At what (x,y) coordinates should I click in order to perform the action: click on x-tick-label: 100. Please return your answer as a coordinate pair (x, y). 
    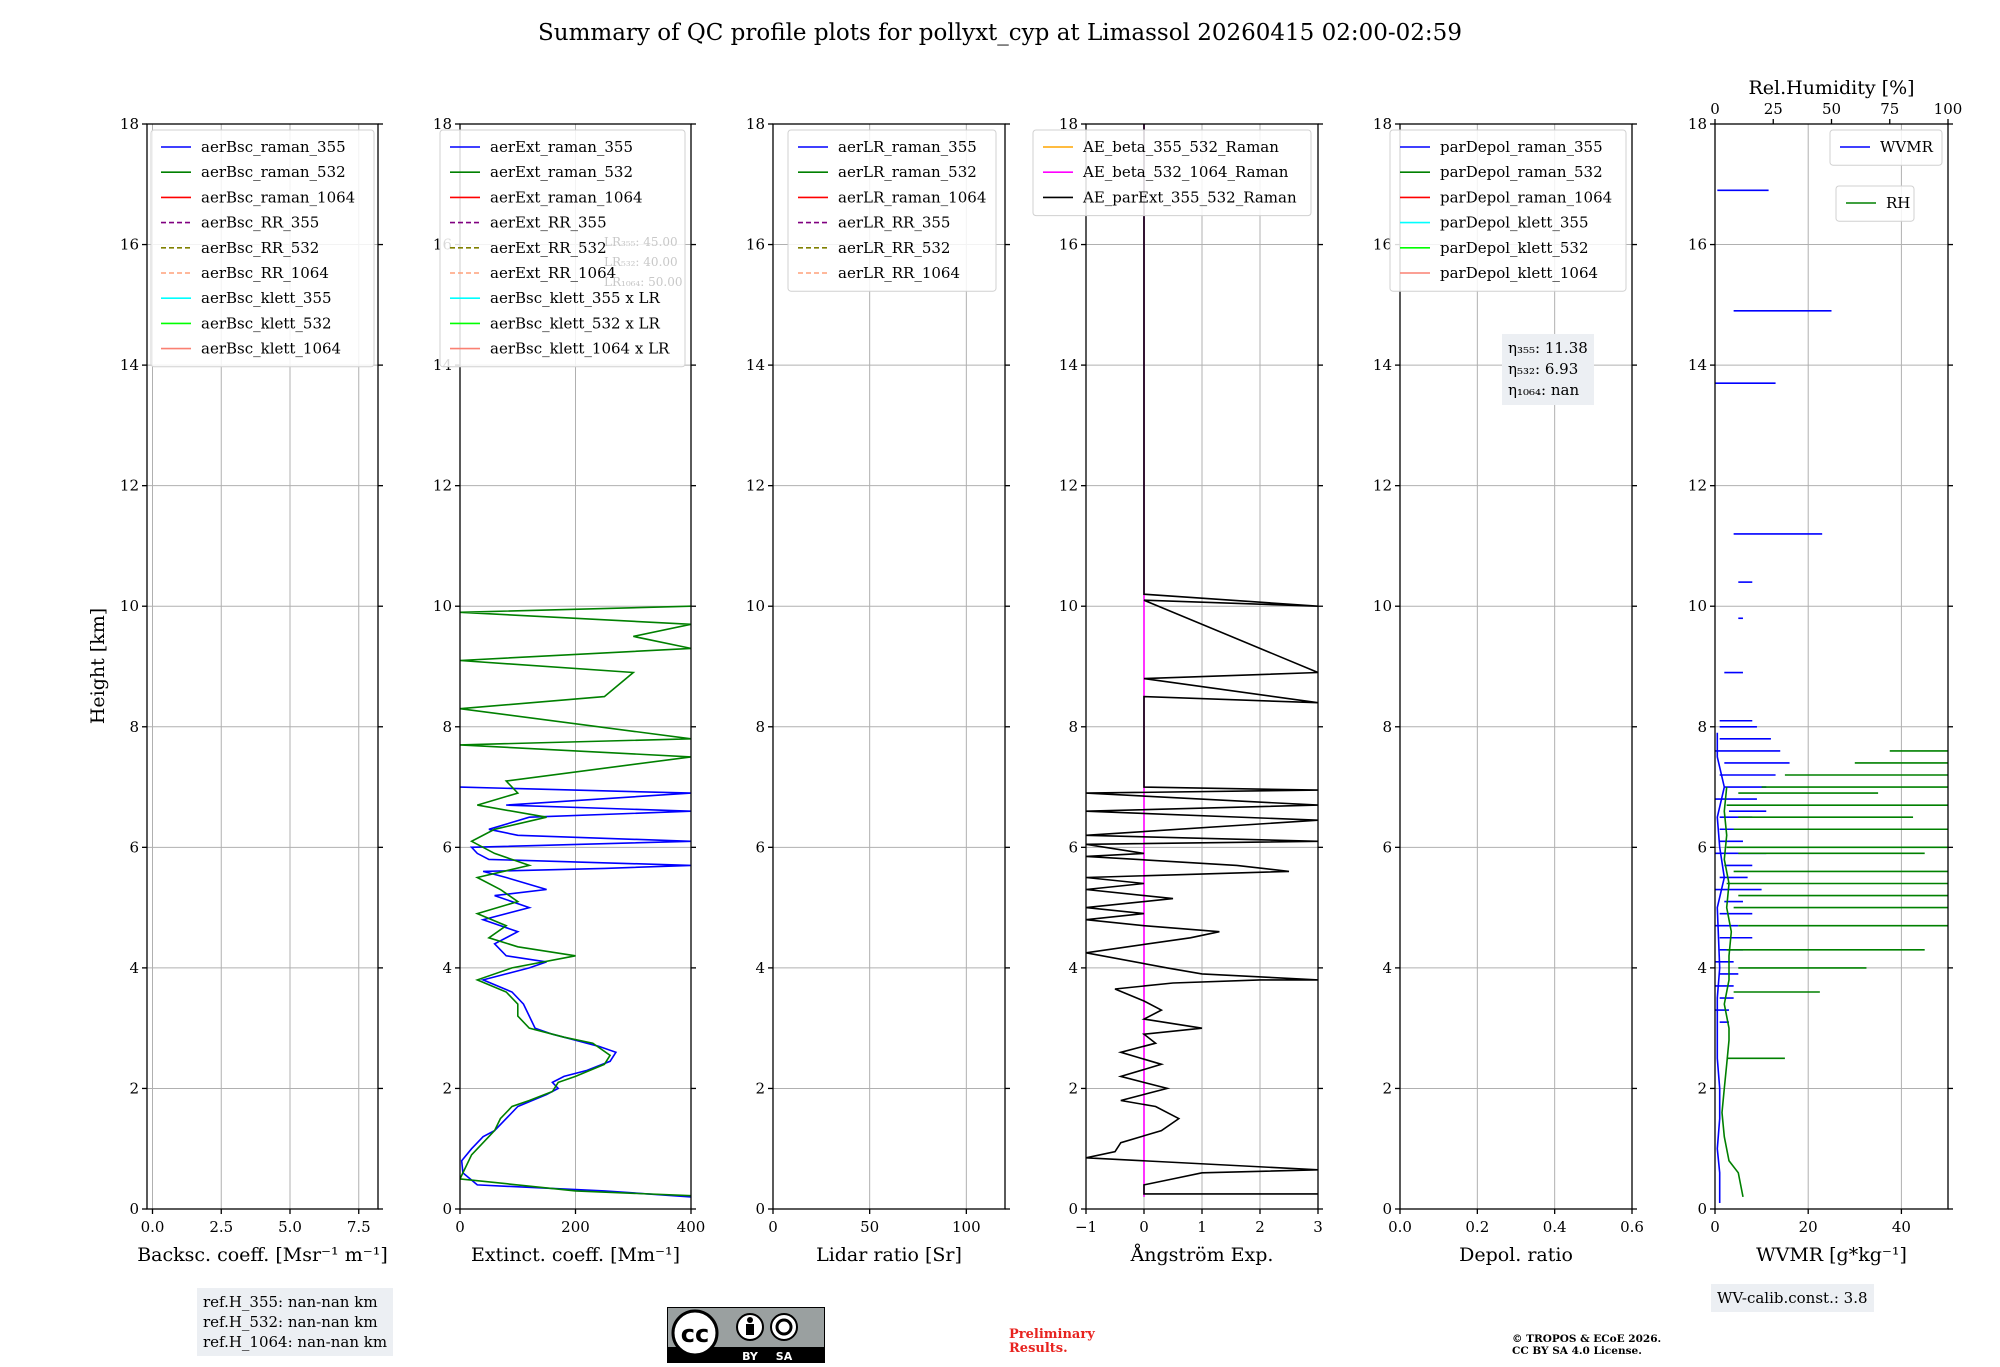
    Looking at the image, I should click on (966, 1227).